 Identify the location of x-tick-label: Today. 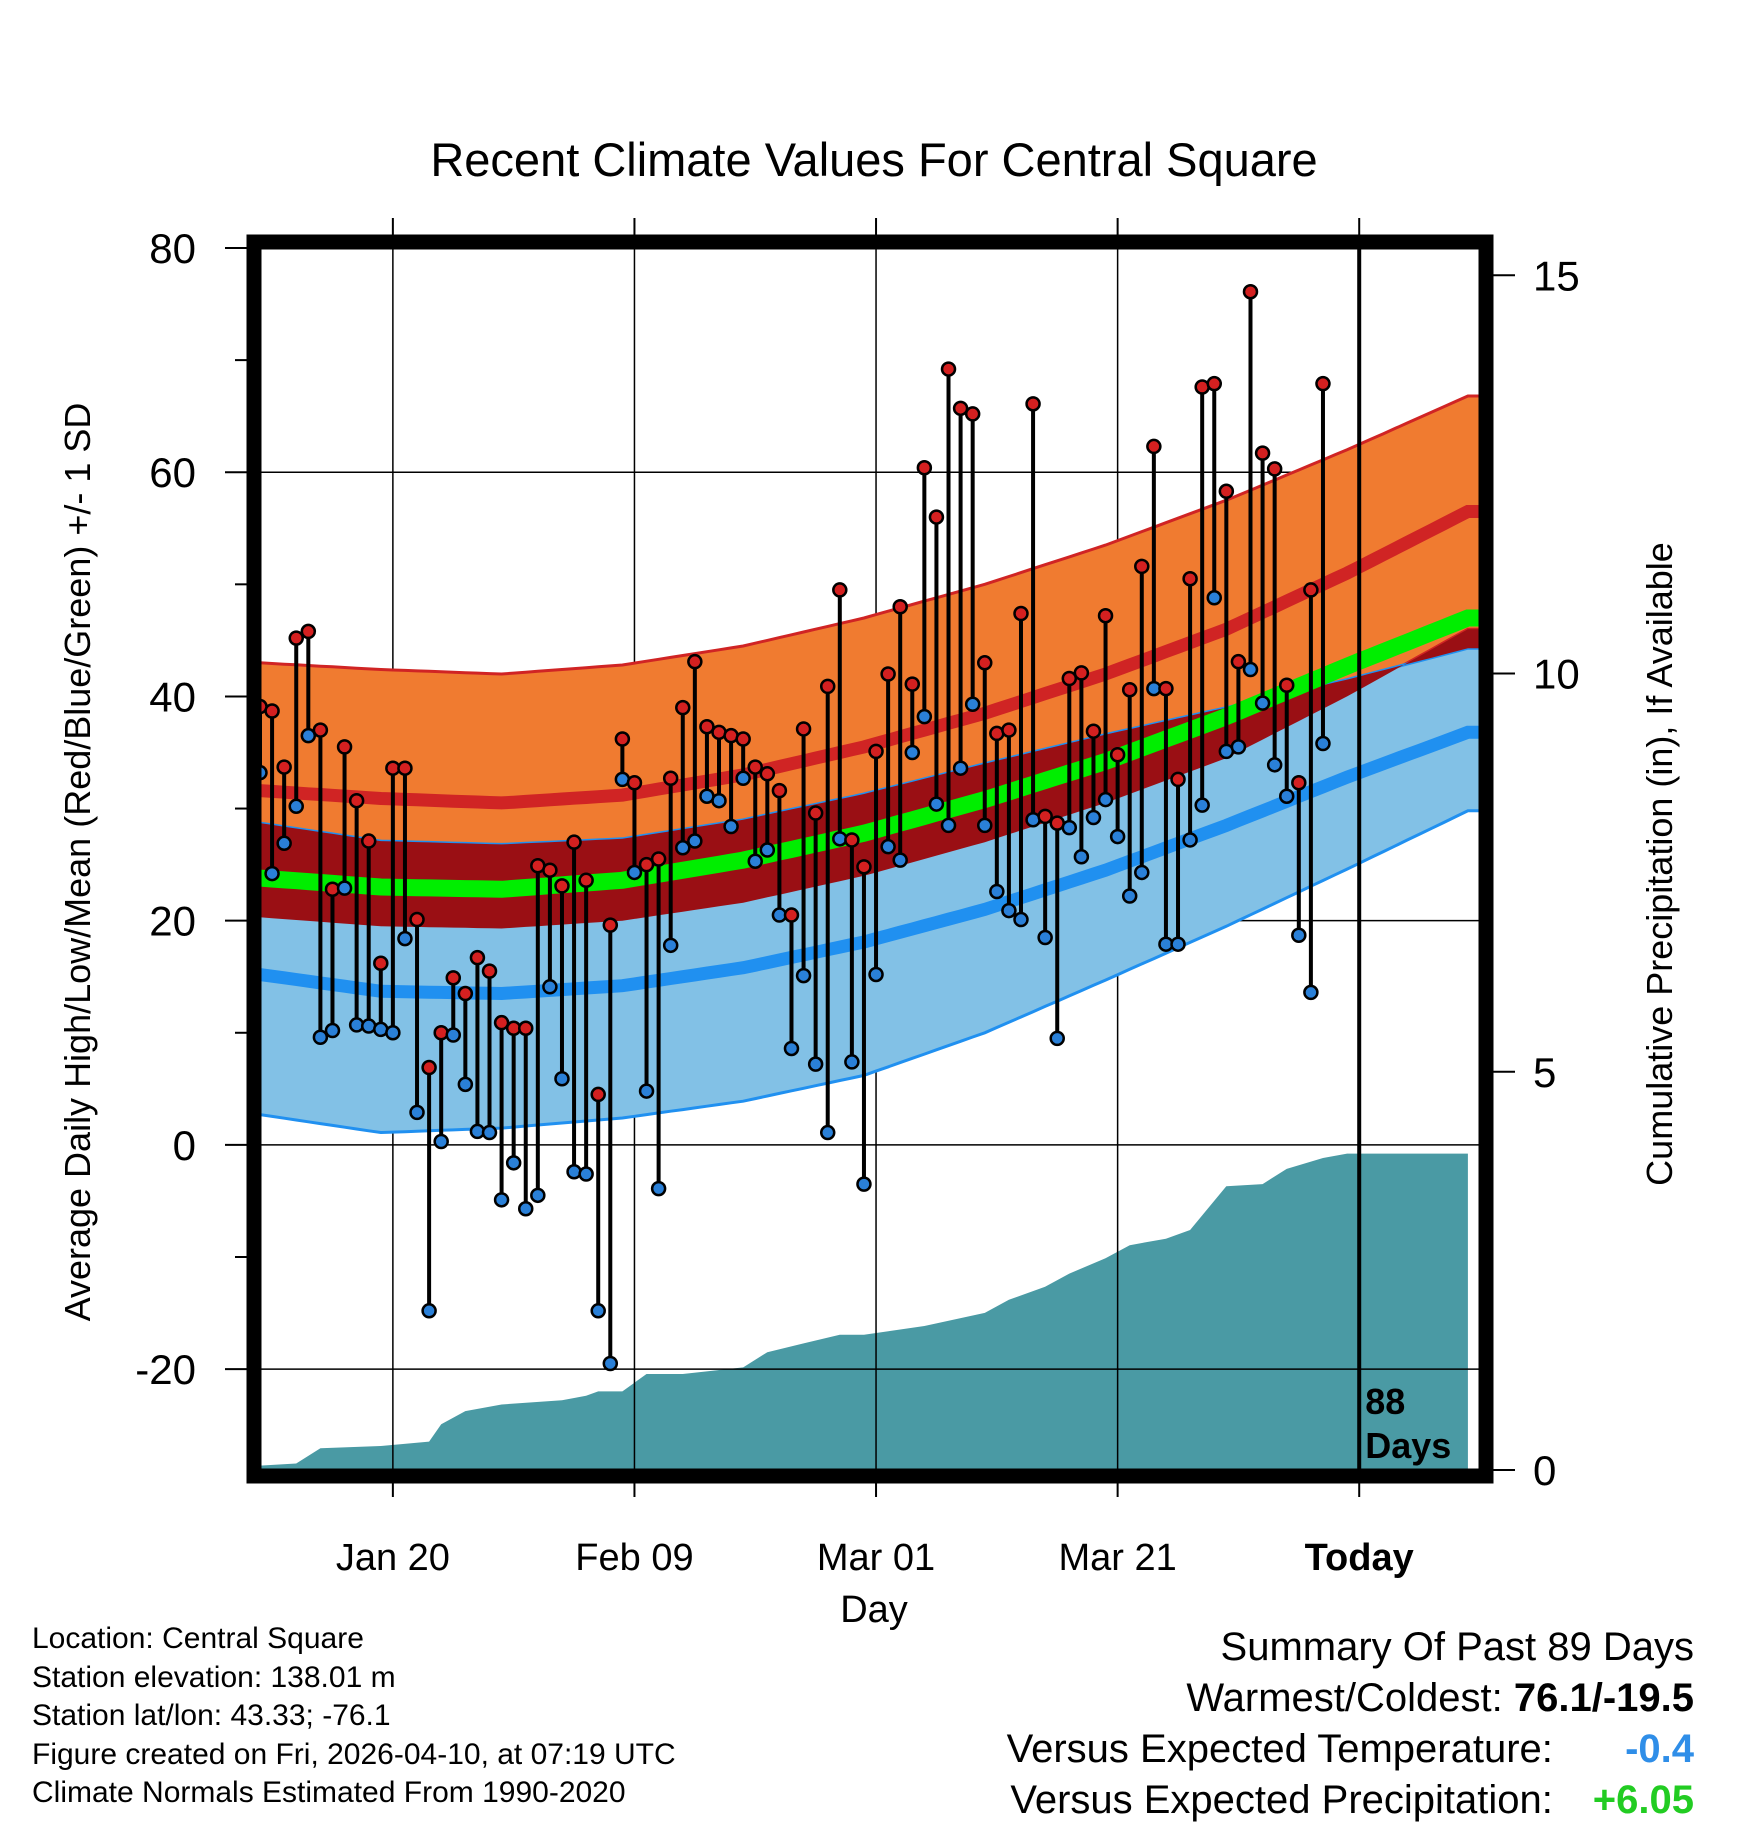
(1359, 1558).